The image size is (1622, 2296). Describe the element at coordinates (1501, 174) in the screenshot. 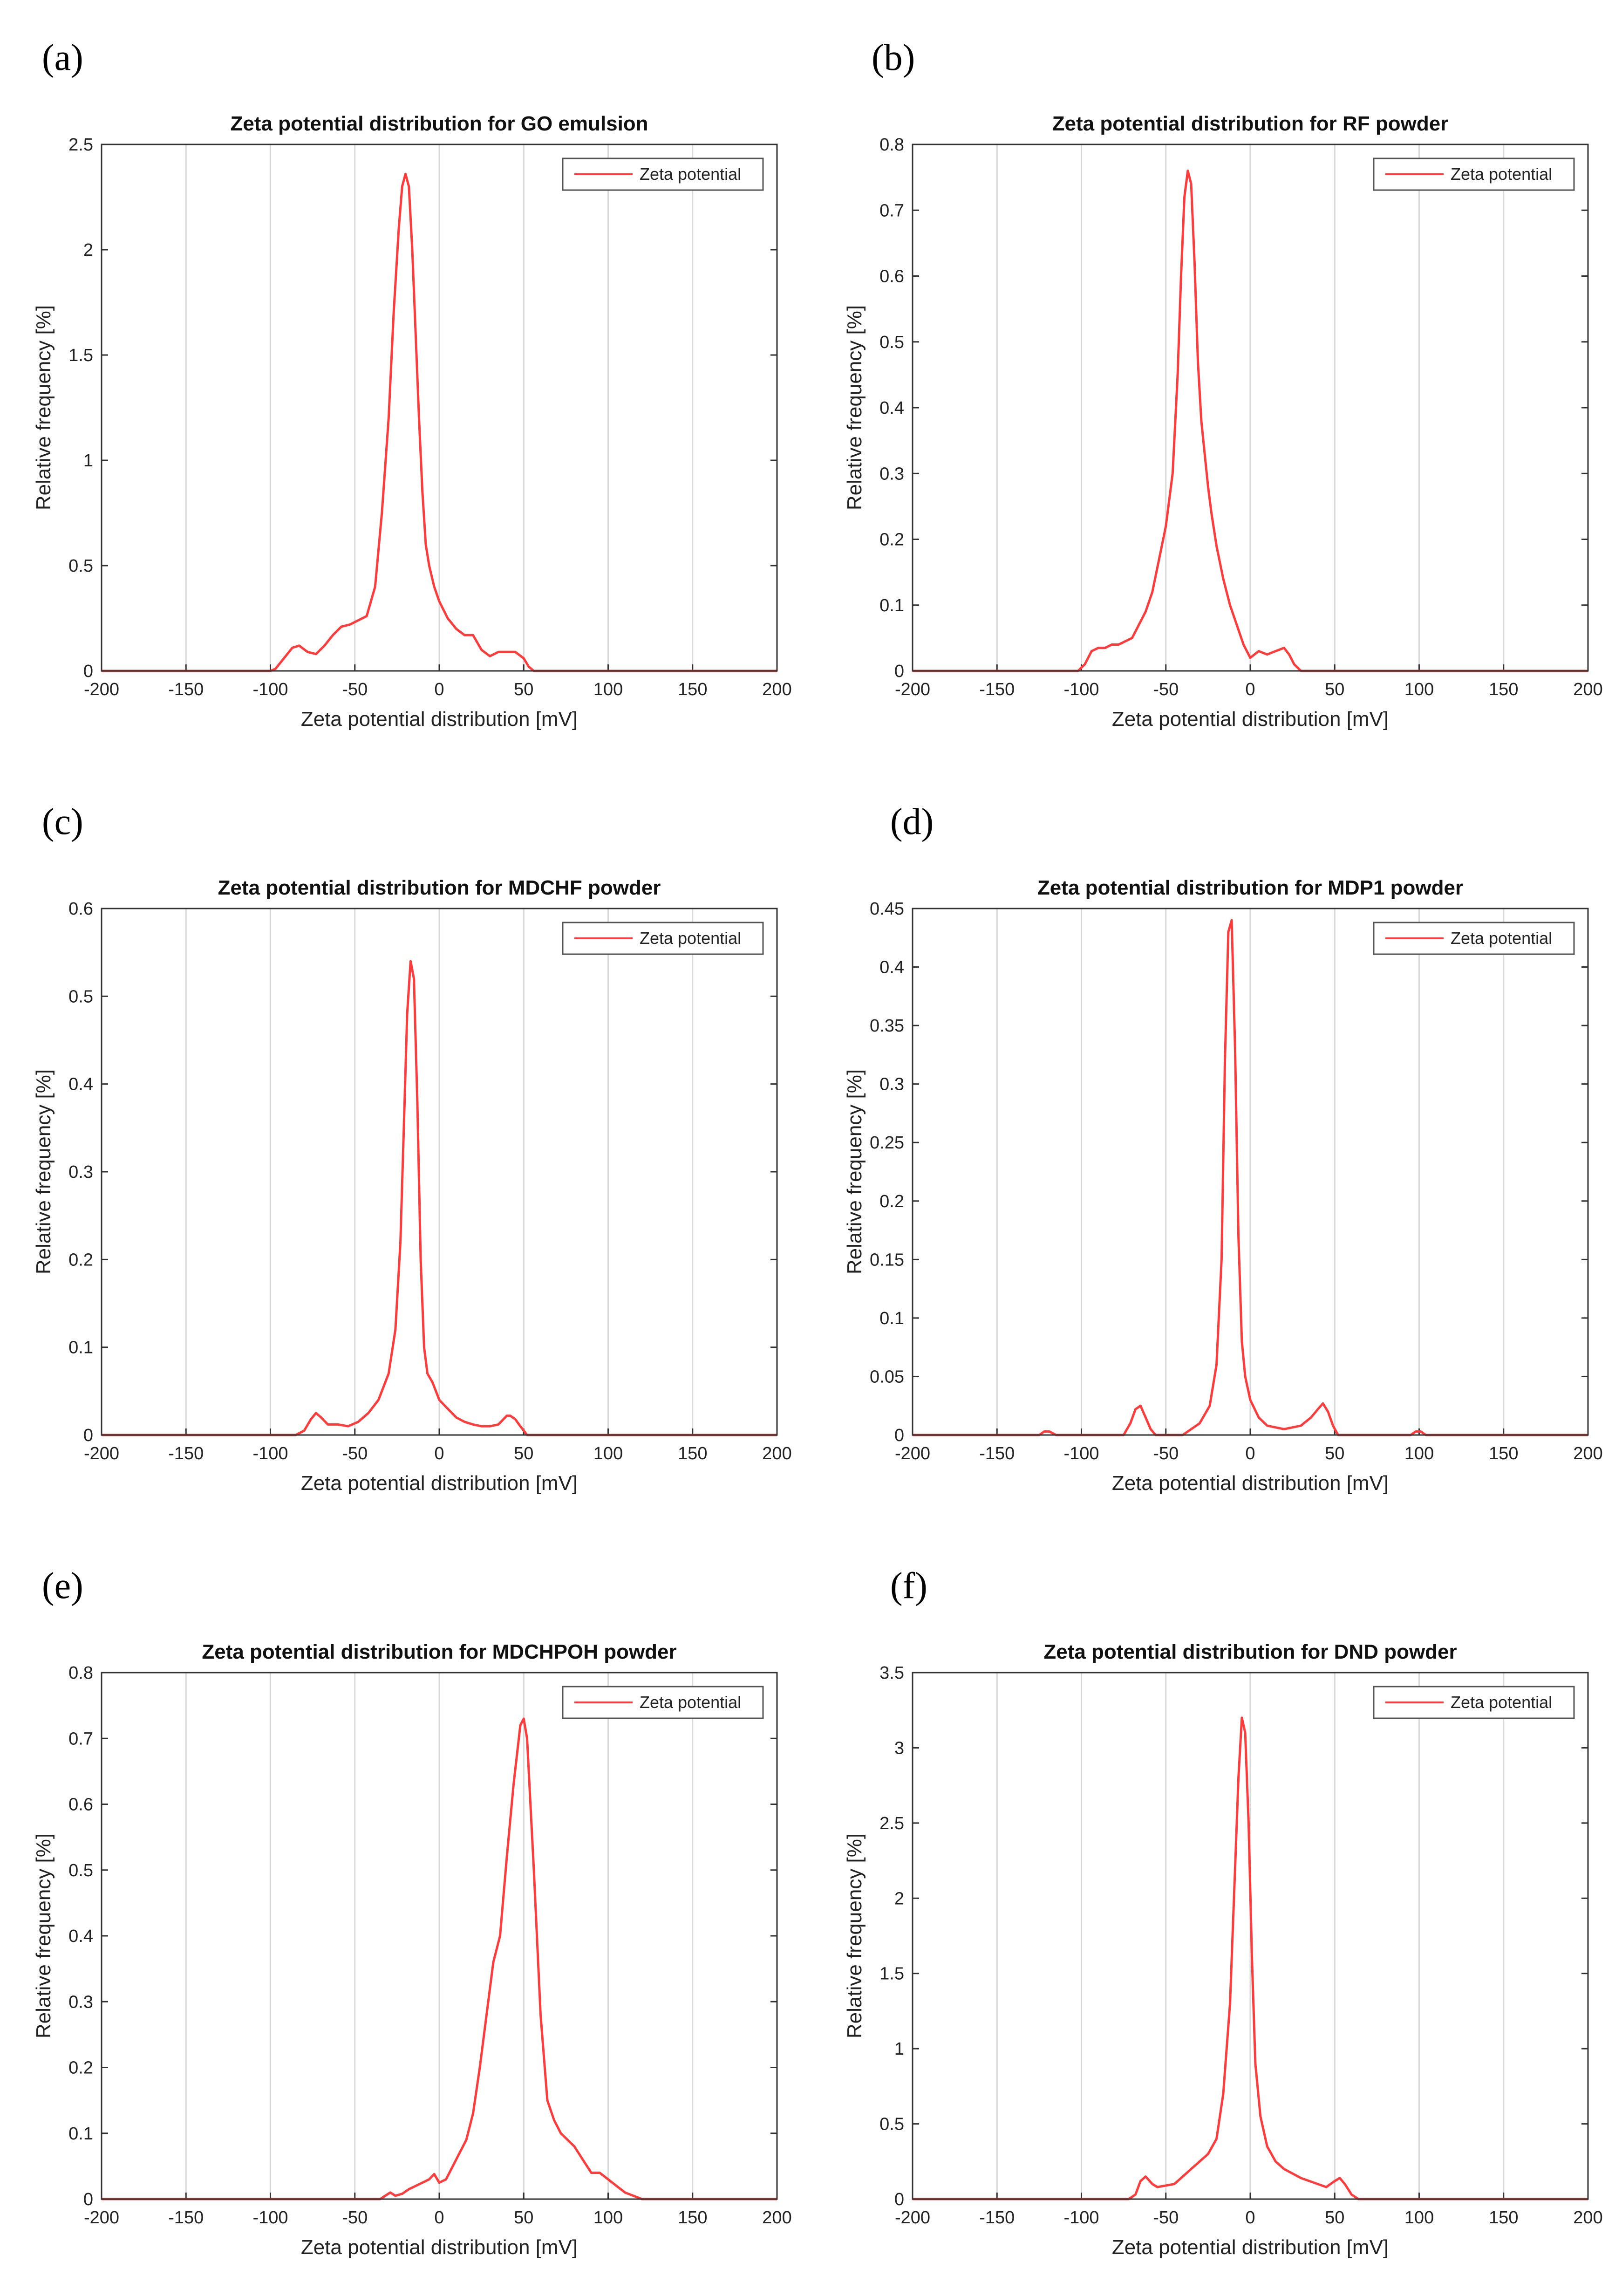

I see `legend-label: Zeta potential` at that location.